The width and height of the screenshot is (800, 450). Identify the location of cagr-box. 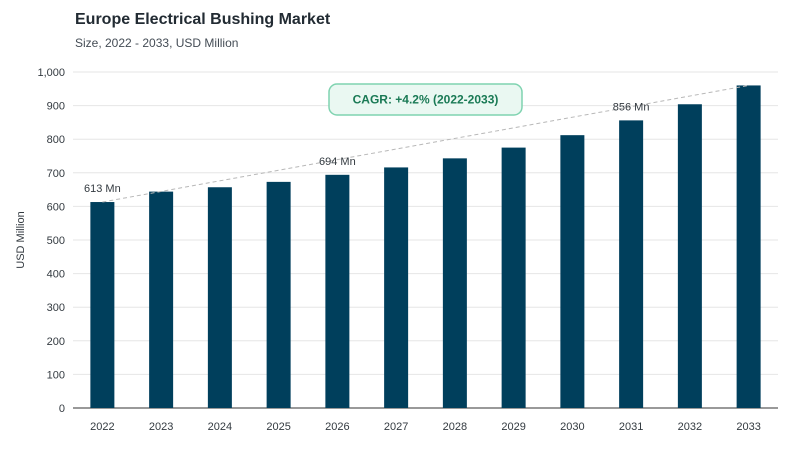
(425, 99).